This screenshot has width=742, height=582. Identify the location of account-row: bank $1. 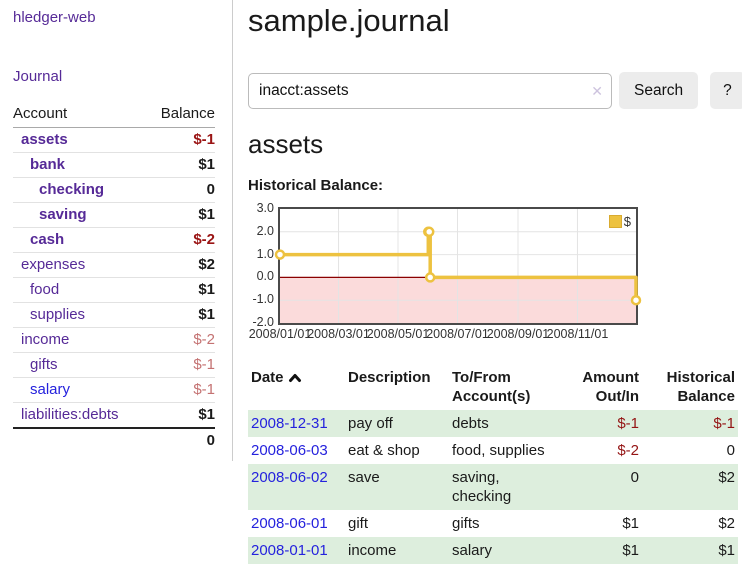
(114, 165).